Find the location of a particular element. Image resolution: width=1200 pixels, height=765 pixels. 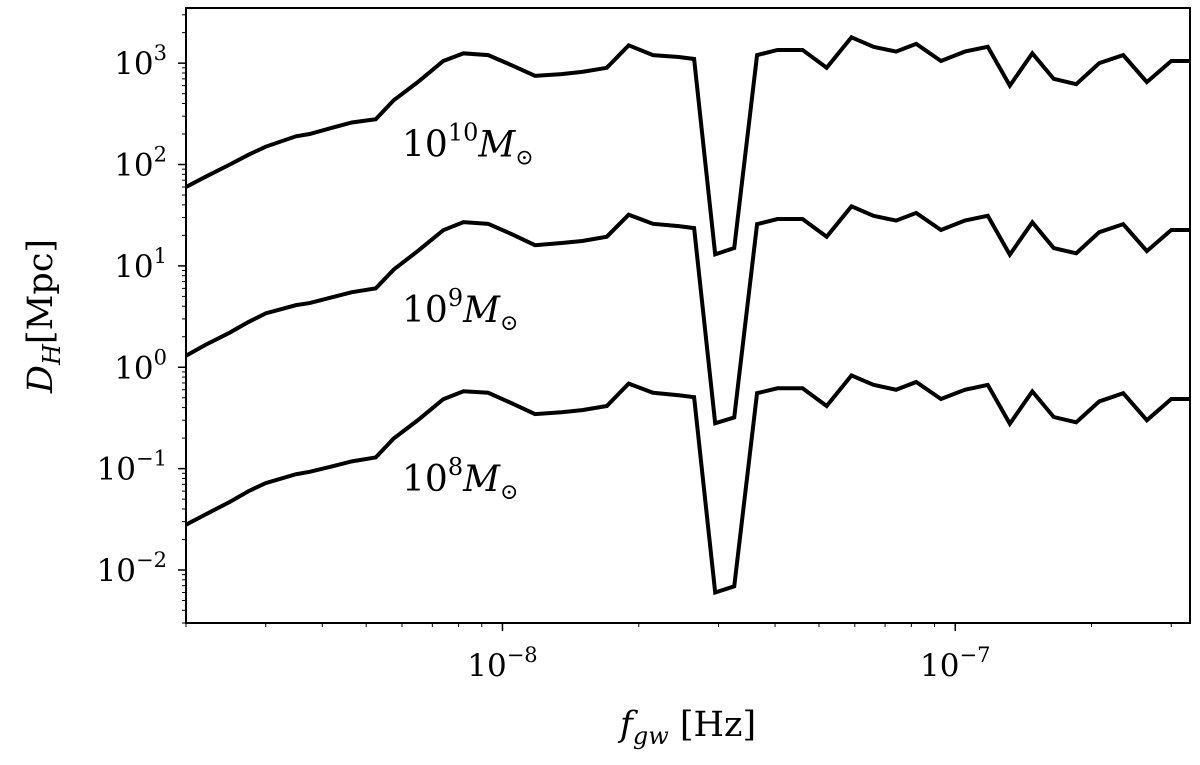

series-label-1: 109M⊙ is located at coordinates (460, 310).